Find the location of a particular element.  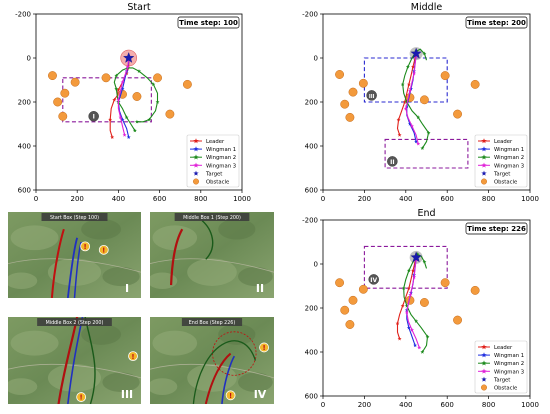

legend-entry: Obstacle is located at coordinates (217, 183).